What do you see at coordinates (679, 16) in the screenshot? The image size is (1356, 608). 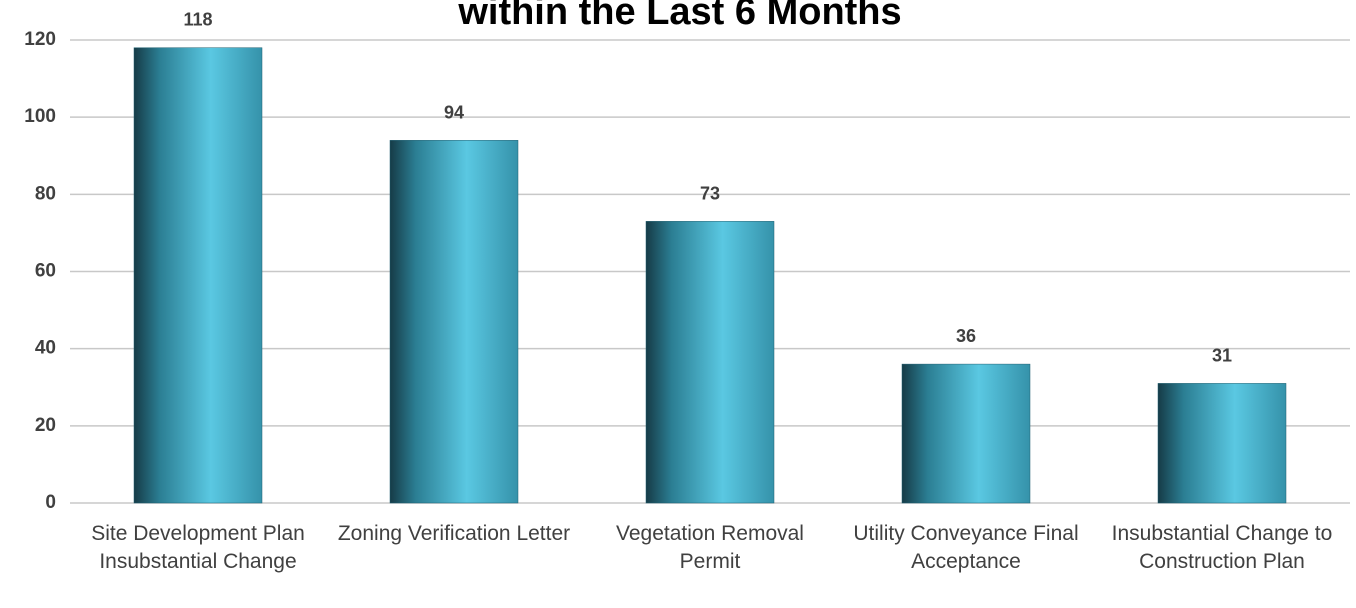 I see `chart-title: within the Last 6 Months` at bounding box center [679, 16].